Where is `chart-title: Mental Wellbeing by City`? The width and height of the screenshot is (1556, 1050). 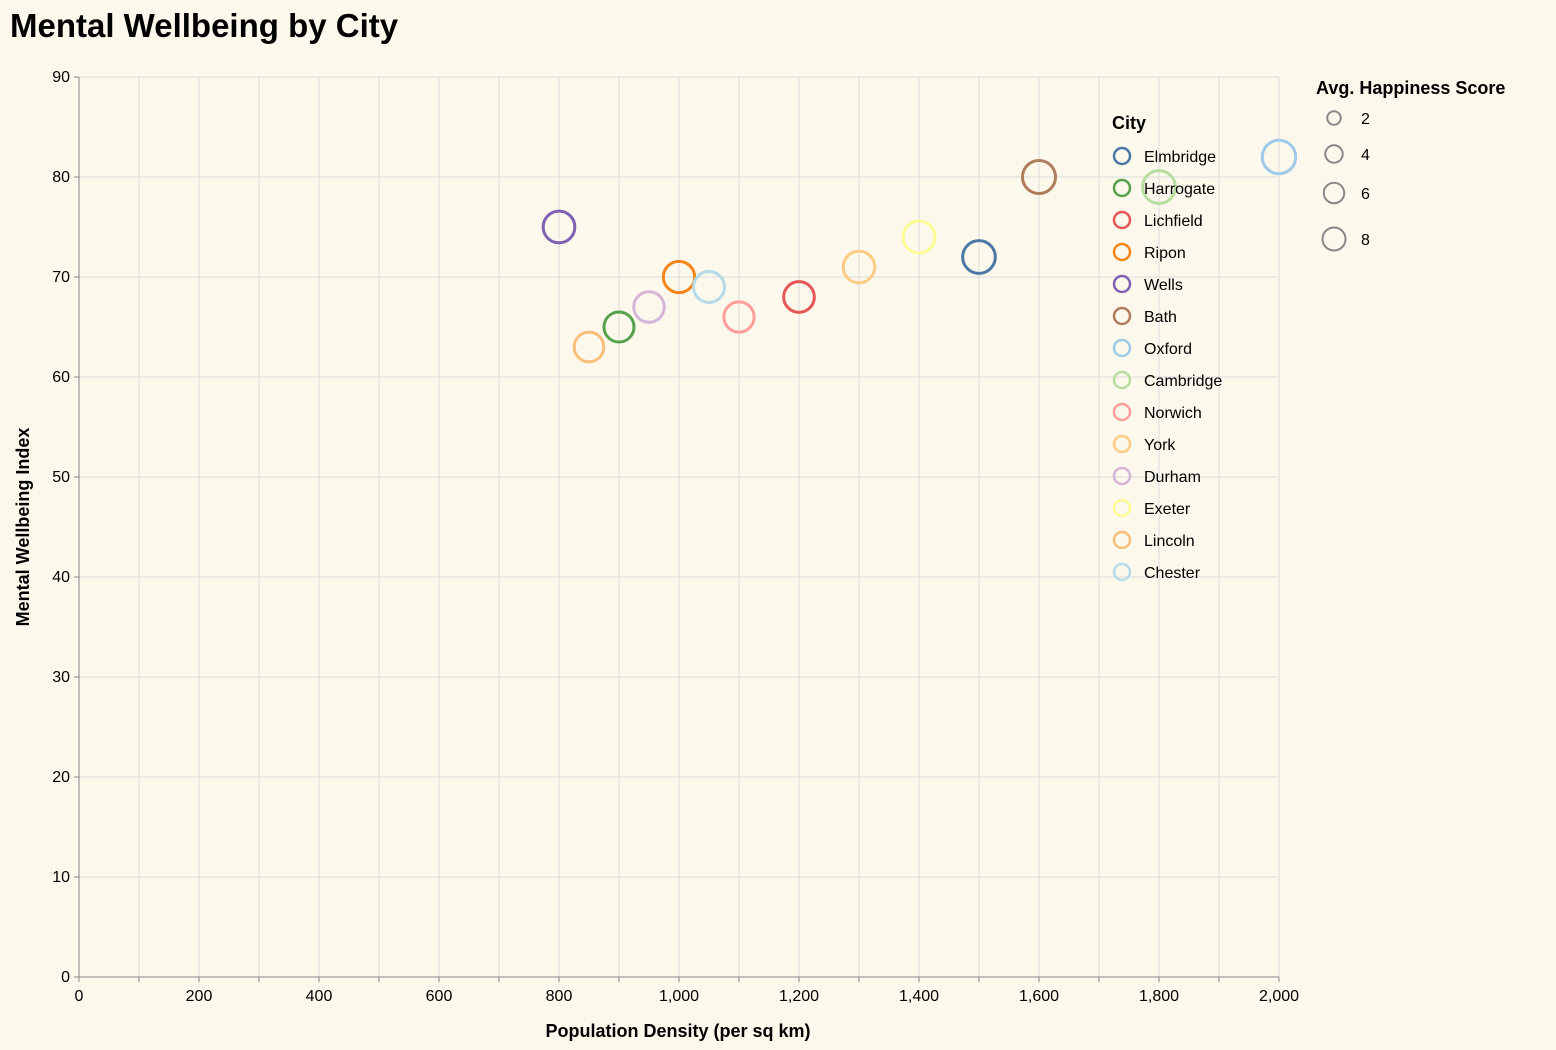
chart-title: Mental Wellbeing by City is located at coordinates (204, 25).